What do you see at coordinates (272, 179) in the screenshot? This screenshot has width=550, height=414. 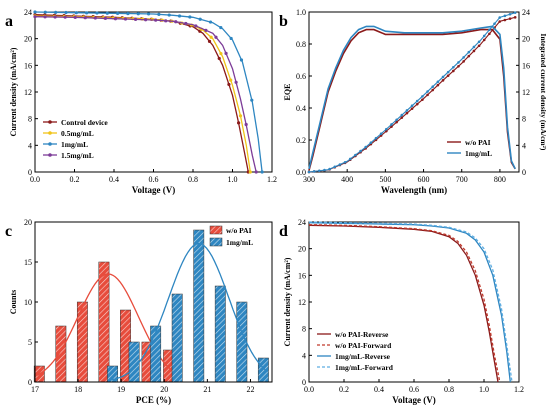 I see `x-tick-label: 1.2` at bounding box center [272, 179].